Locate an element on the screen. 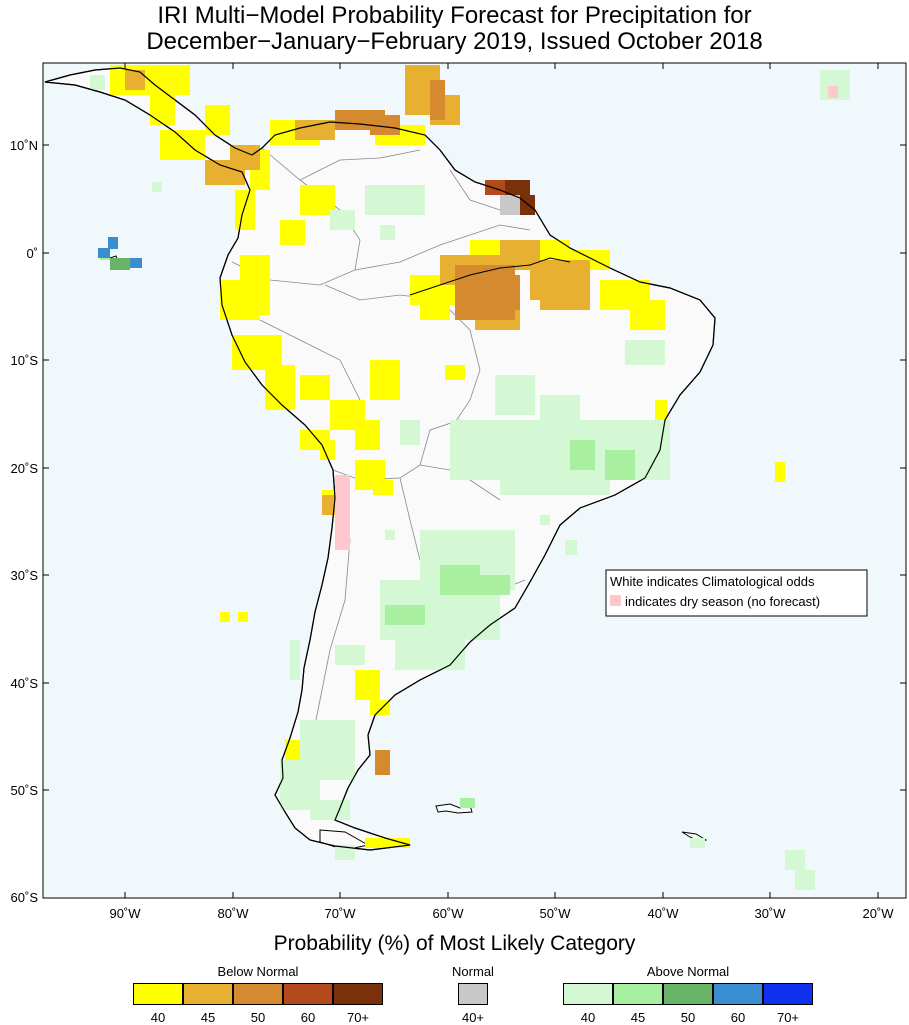 The width and height of the screenshot is (909, 1025). below-normal-70-swatch is located at coordinates (358, 994).